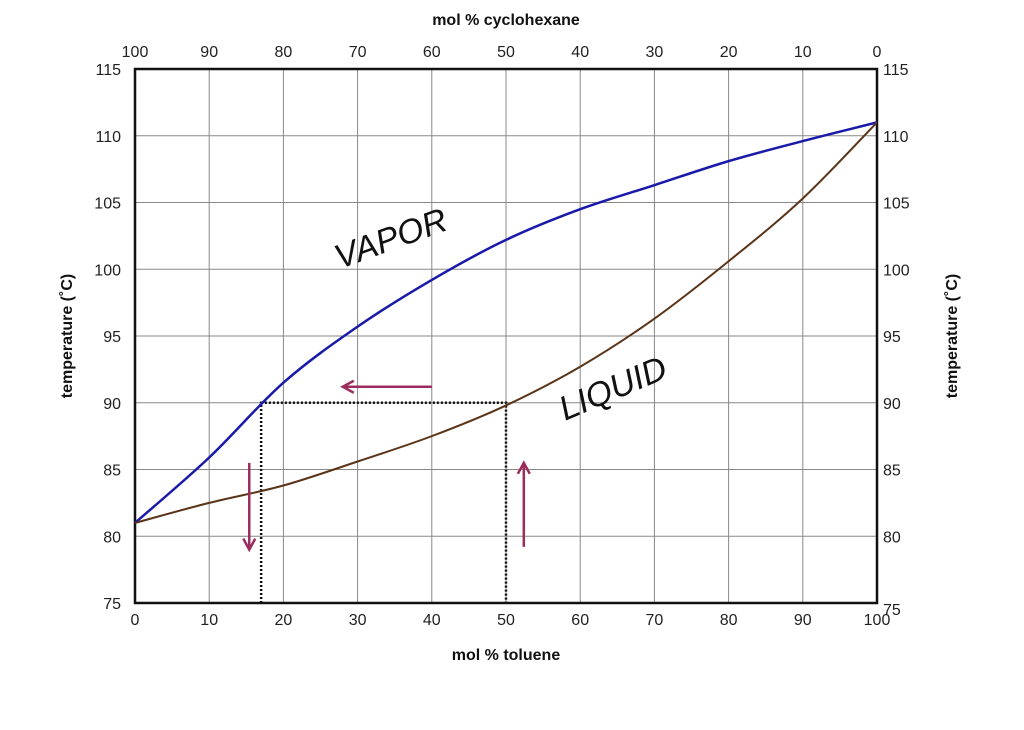  What do you see at coordinates (506, 655) in the screenshot?
I see `x-axis-label: mol % toluene` at bounding box center [506, 655].